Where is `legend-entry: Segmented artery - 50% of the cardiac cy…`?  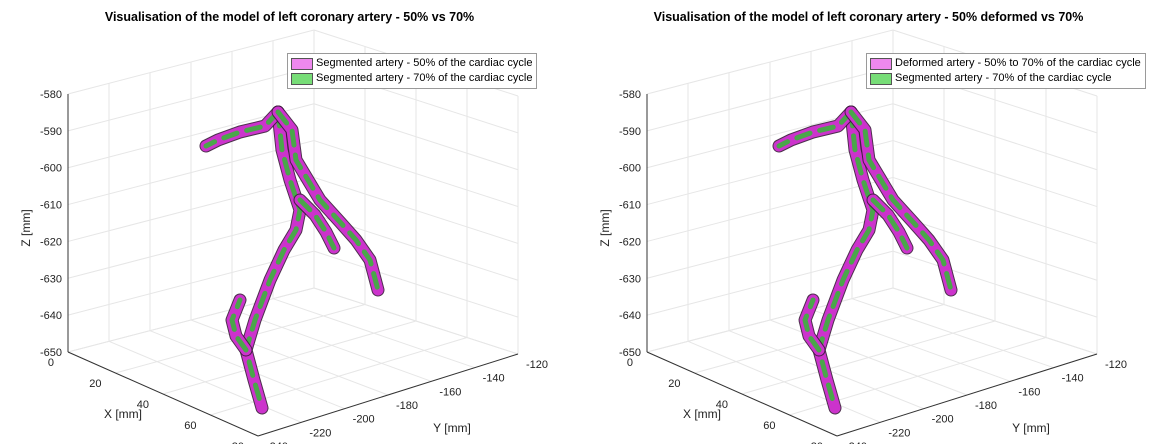 legend-entry: Segmented artery - 50% of the cardiac cy… is located at coordinates (411, 63).